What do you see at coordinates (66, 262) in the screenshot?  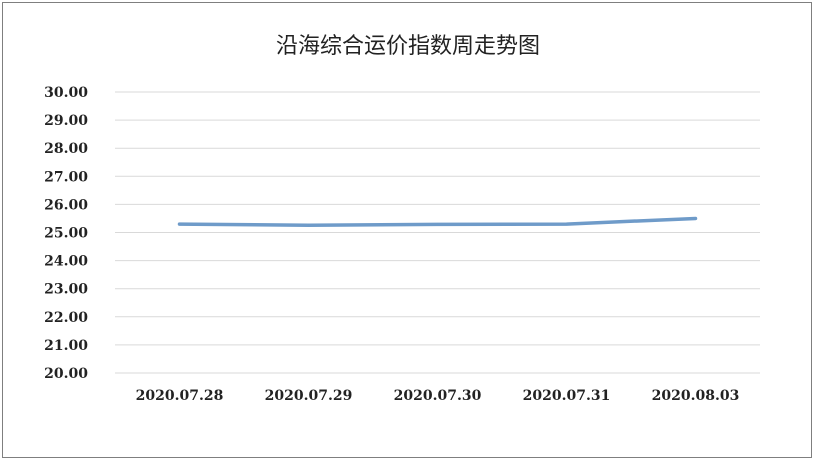 I see `y-tick-label: 24.00` at bounding box center [66, 262].